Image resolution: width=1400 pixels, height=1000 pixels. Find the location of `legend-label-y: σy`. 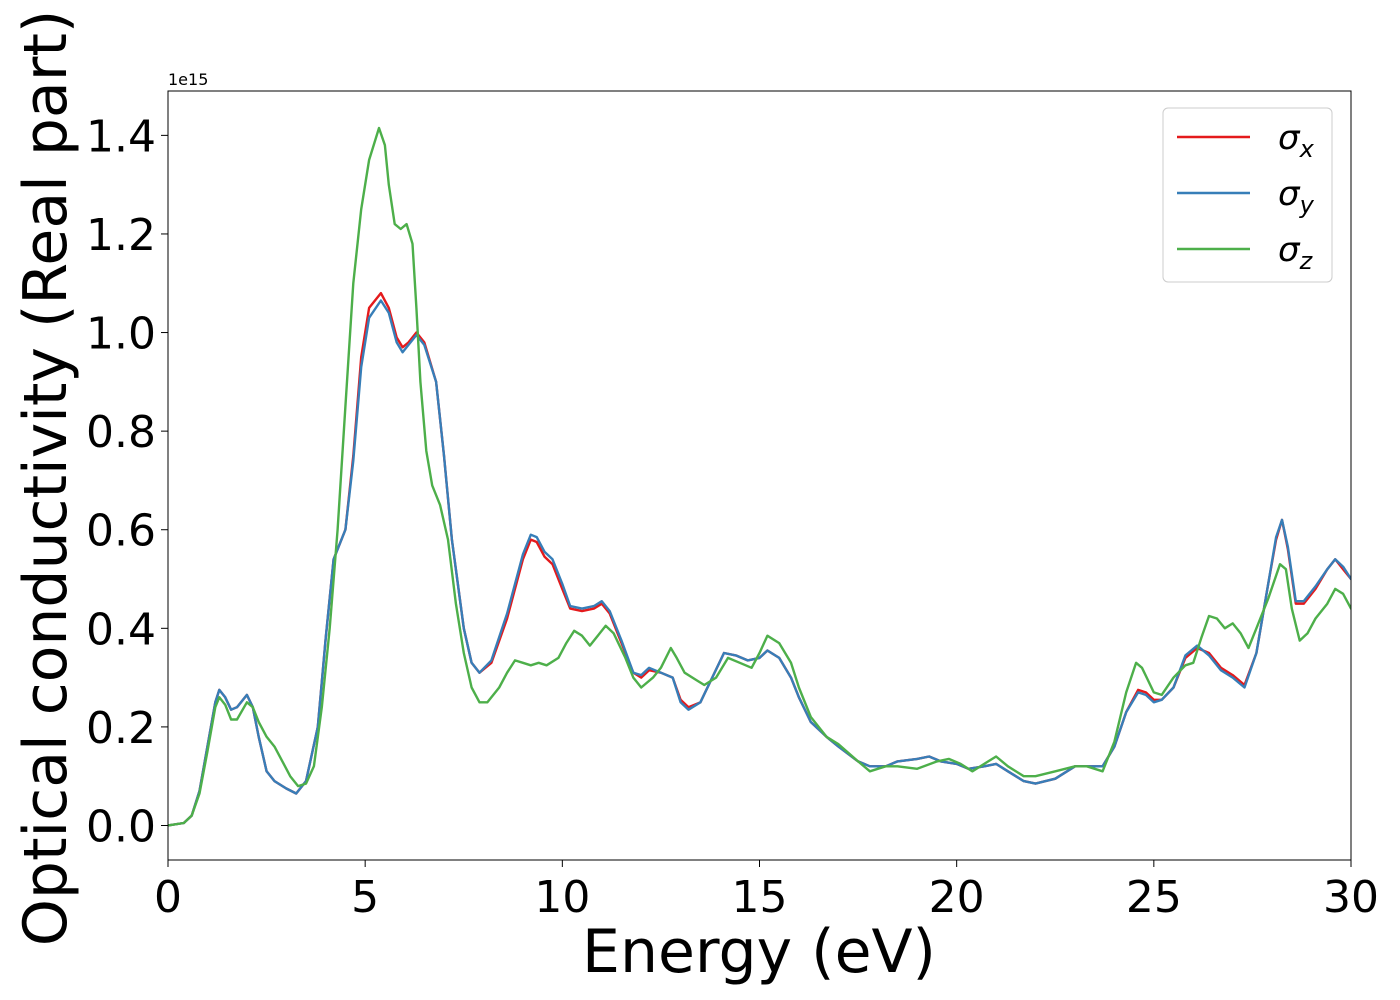

legend-label-y: σy is located at coordinates (1296, 196).